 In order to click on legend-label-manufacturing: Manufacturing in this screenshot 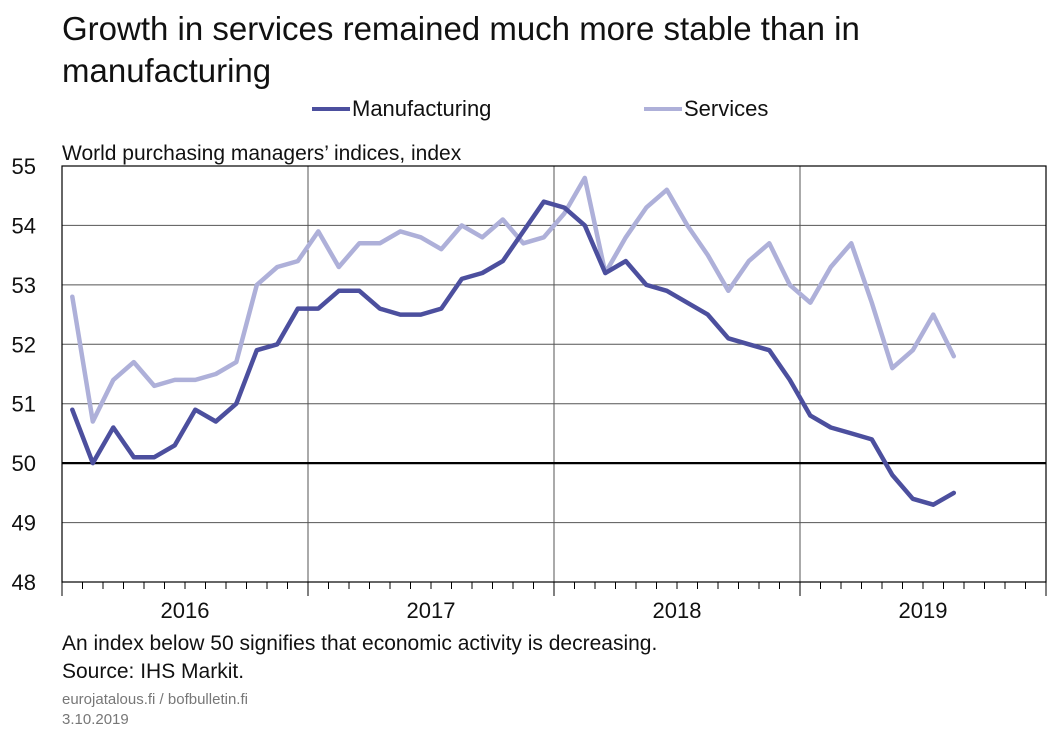, I will do `click(422, 108)`.